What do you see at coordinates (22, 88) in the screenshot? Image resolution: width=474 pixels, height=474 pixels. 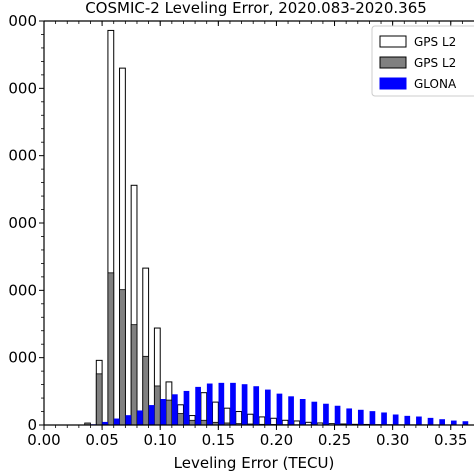 I see `y-tick-label-5: 000` at bounding box center [22, 88].